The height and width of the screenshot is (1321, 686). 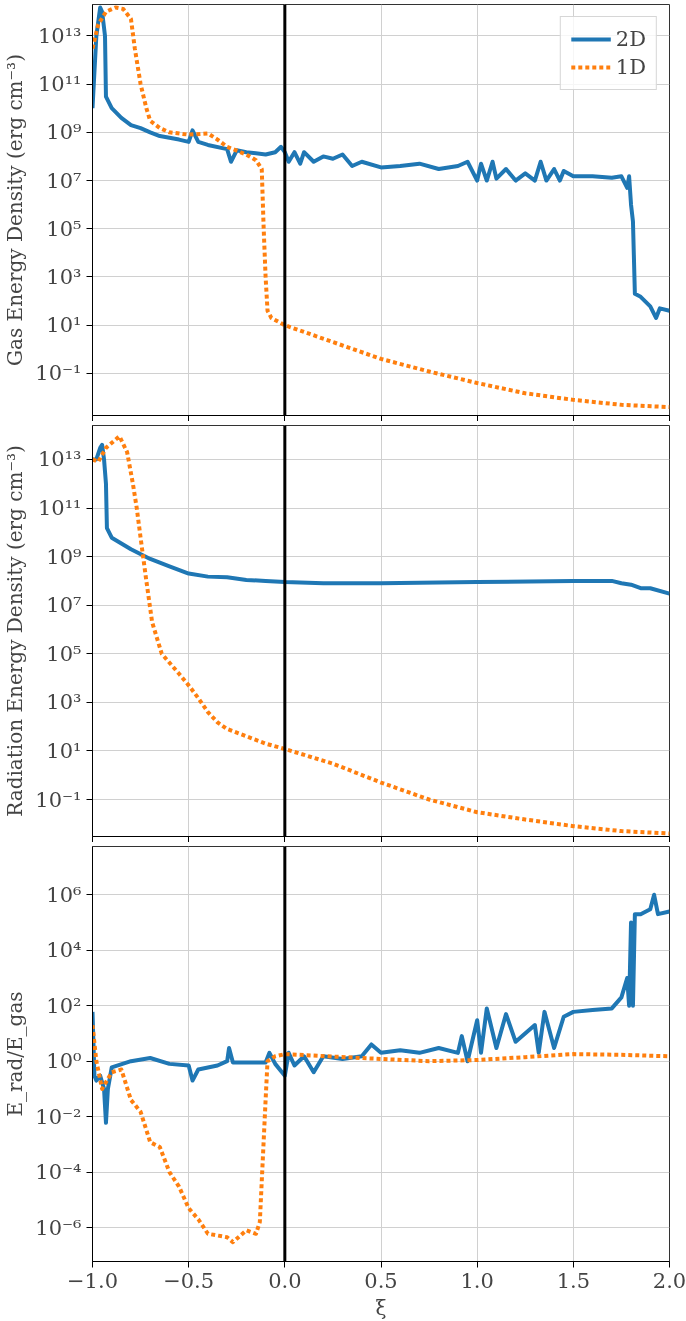 I want to click on legend-label: 1D, so click(x=630, y=67).